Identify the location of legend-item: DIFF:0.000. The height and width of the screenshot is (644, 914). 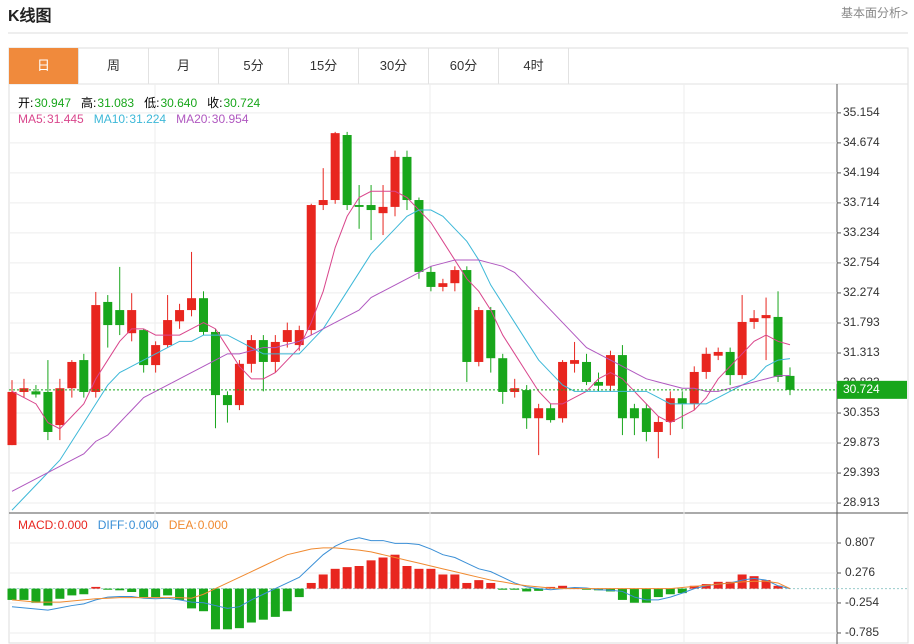
(128, 525).